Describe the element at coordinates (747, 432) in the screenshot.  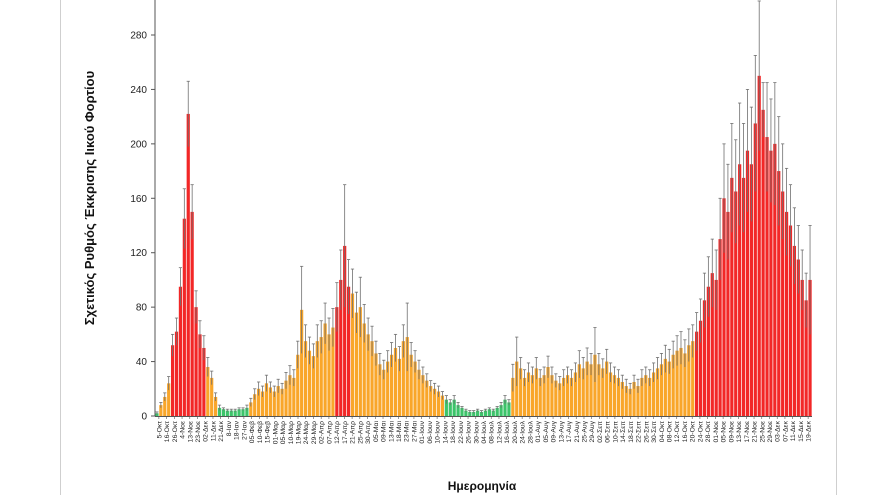
I see `x-tick-label: 17-Νοε` at that location.